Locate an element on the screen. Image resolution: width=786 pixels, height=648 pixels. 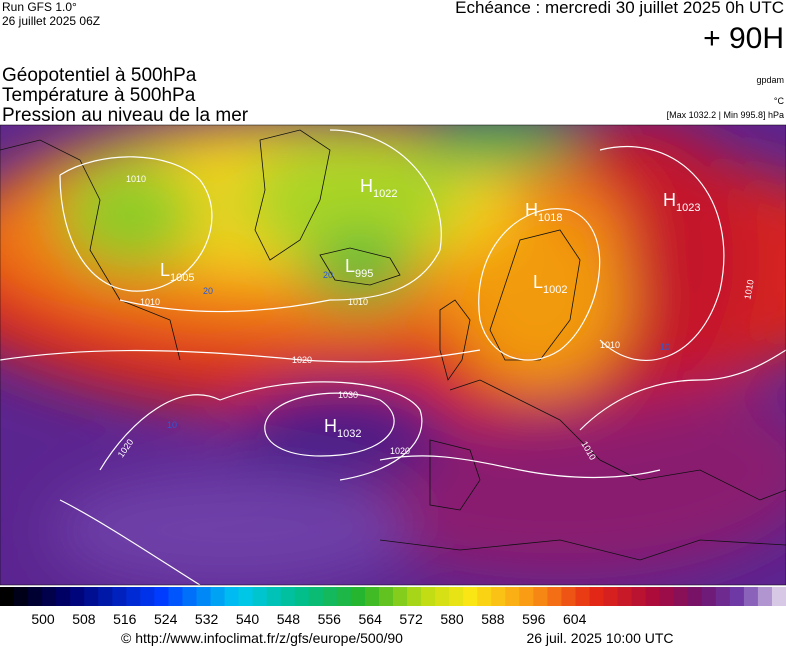
pressure-center: H1018 is located at coordinates (543, 212).